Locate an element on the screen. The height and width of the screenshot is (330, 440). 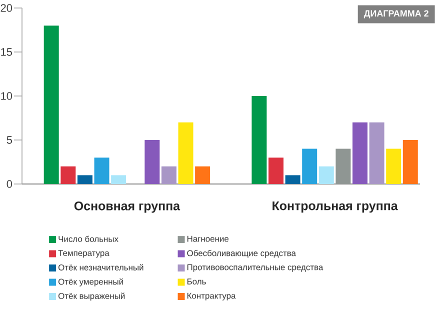
legend-label: Нагноение is located at coordinates (207, 239).